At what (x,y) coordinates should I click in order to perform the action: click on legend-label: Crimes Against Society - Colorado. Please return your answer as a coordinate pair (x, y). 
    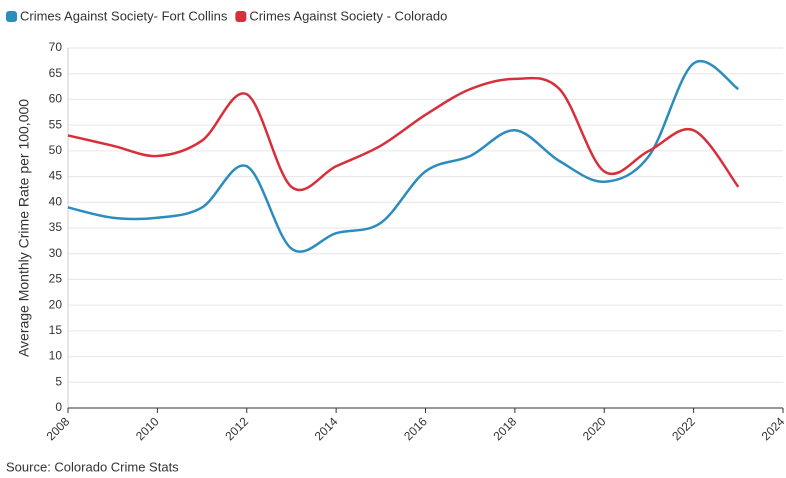
    Looking at the image, I should click on (348, 15).